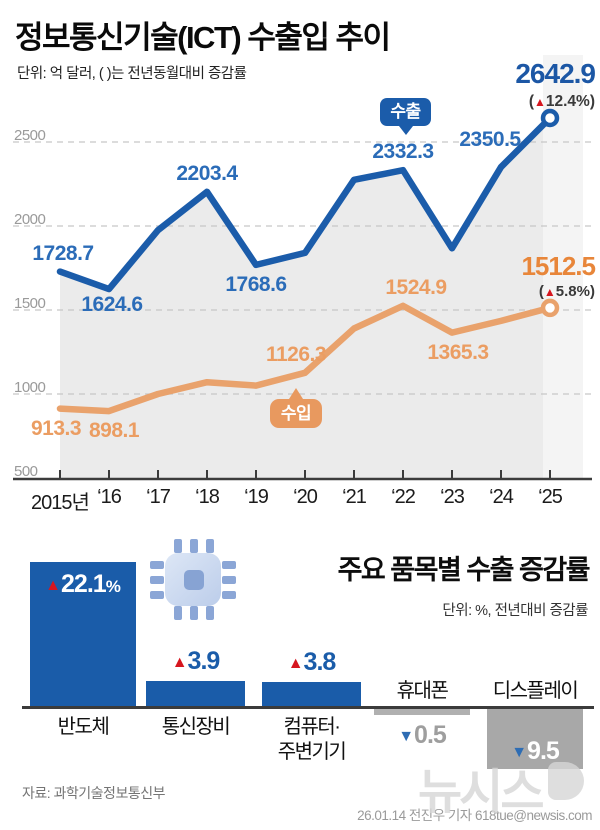  What do you see at coordinates (196, 727) in the screenshot?
I see `bar-category-label: 통신장비` at bounding box center [196, 727].